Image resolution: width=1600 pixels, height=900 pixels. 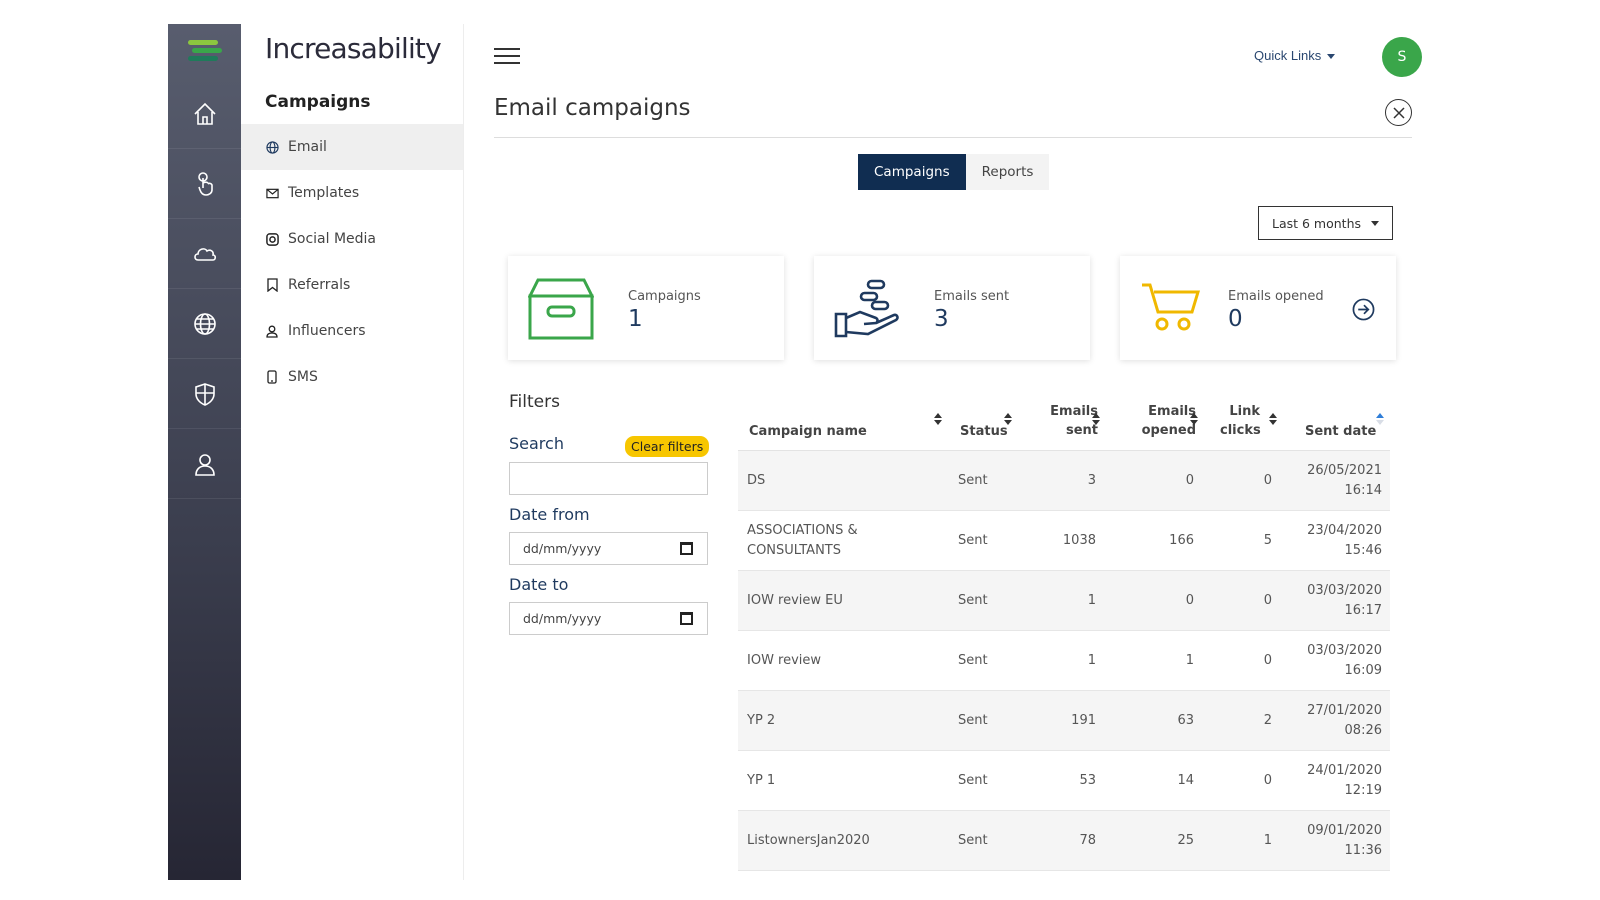 What do you see at coordinates (1402, 57) in the screenshot?
I see `avatar: S` at bounding box center [1402, 57].